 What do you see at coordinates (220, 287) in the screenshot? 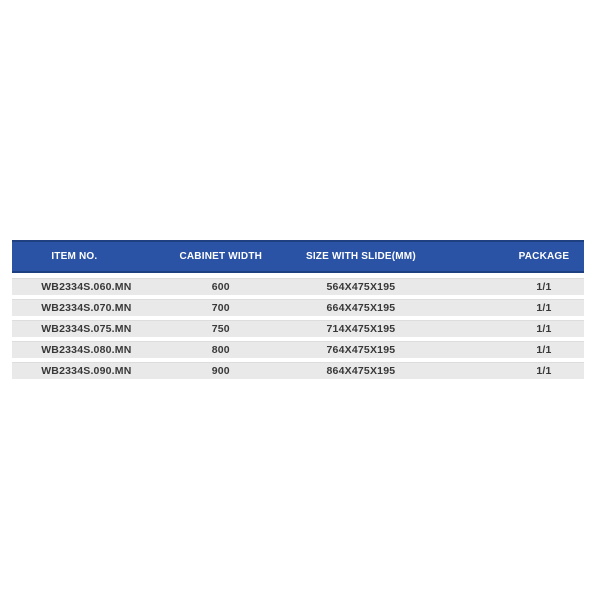
I see `cell-cabinet-width: 600` at bounding box center [220, 287].